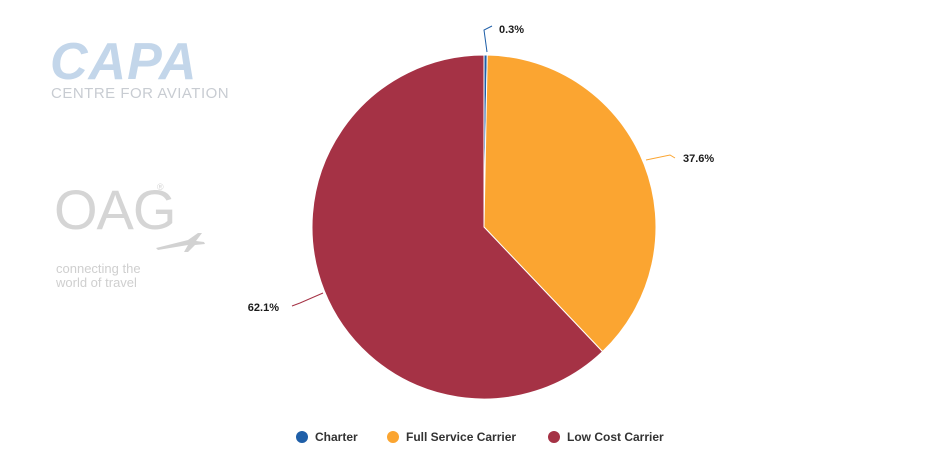 This screenshot has height=457, width=933. What do you see at coordinates (615, 437) in the screenshot?
I see `legend-label: Low Cost Carrier` at bounding box center [615, 437].